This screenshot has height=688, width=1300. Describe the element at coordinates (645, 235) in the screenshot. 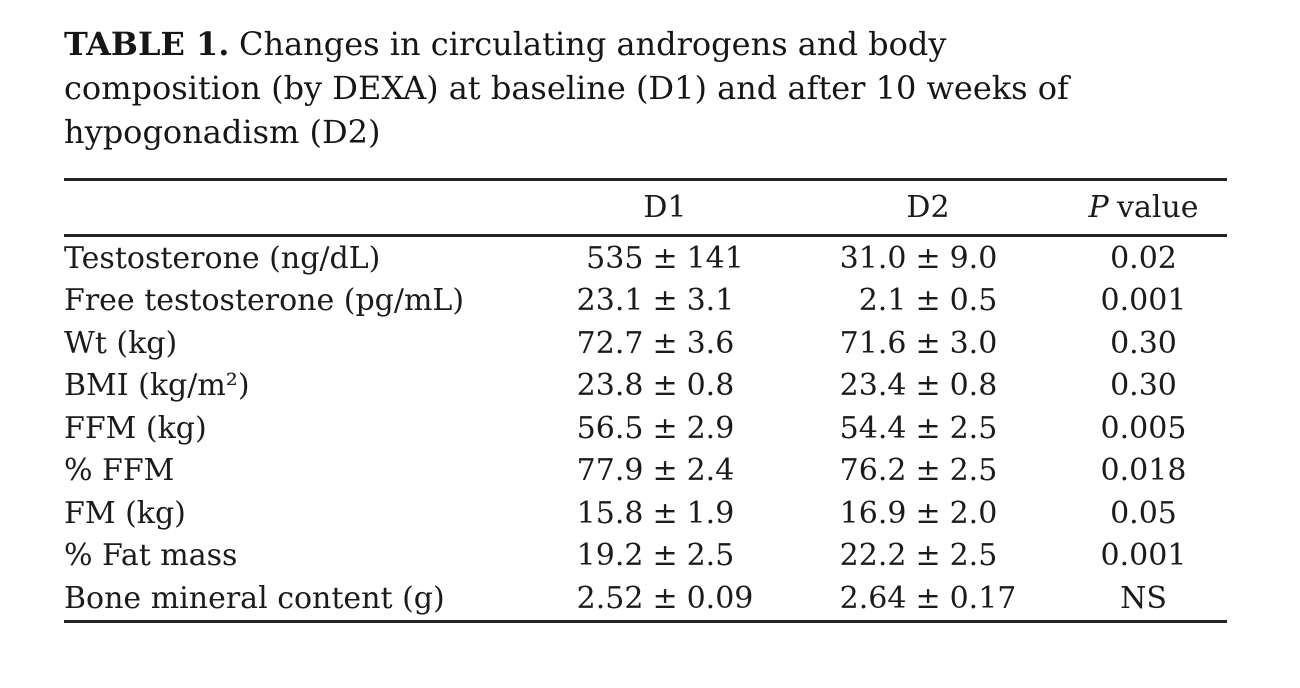

I see `table-mid-rule` at that location.